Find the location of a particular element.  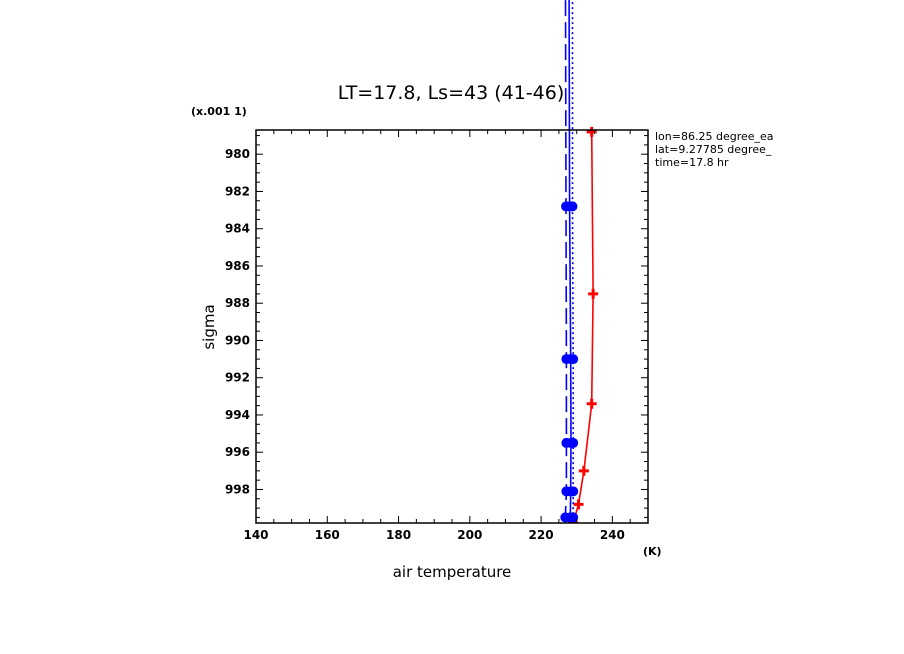

y-tick-label: 998 is located at coordinates (237, 489).